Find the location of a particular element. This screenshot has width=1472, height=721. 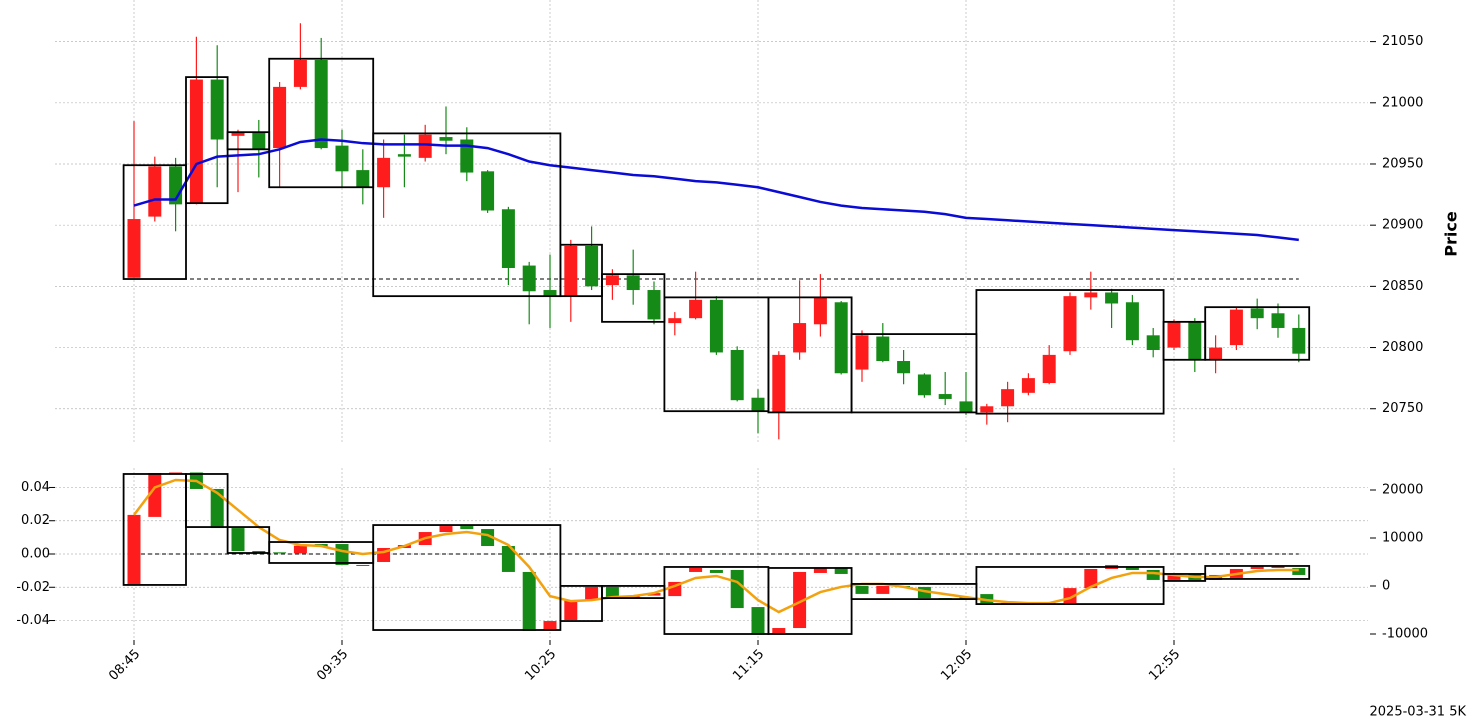

moving-average-line is located at coordinates (716, 546).